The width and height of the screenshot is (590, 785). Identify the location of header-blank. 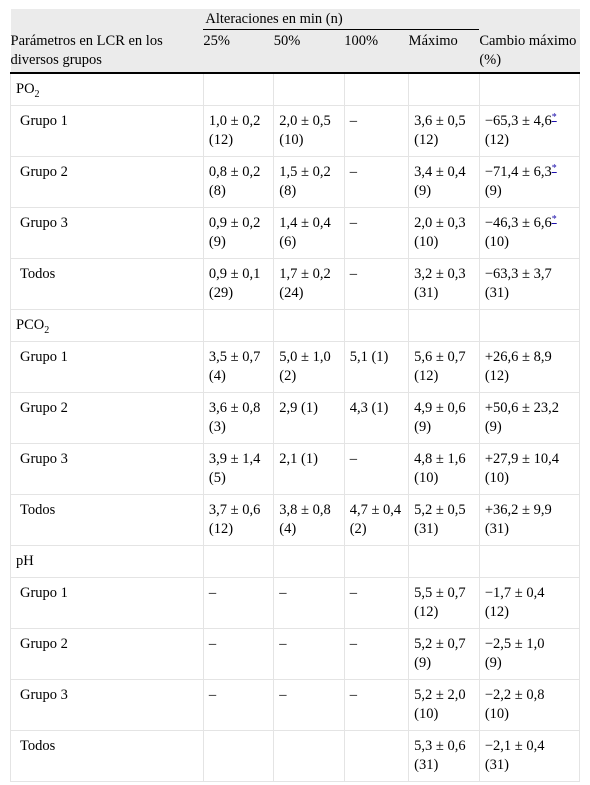
(529, 19).